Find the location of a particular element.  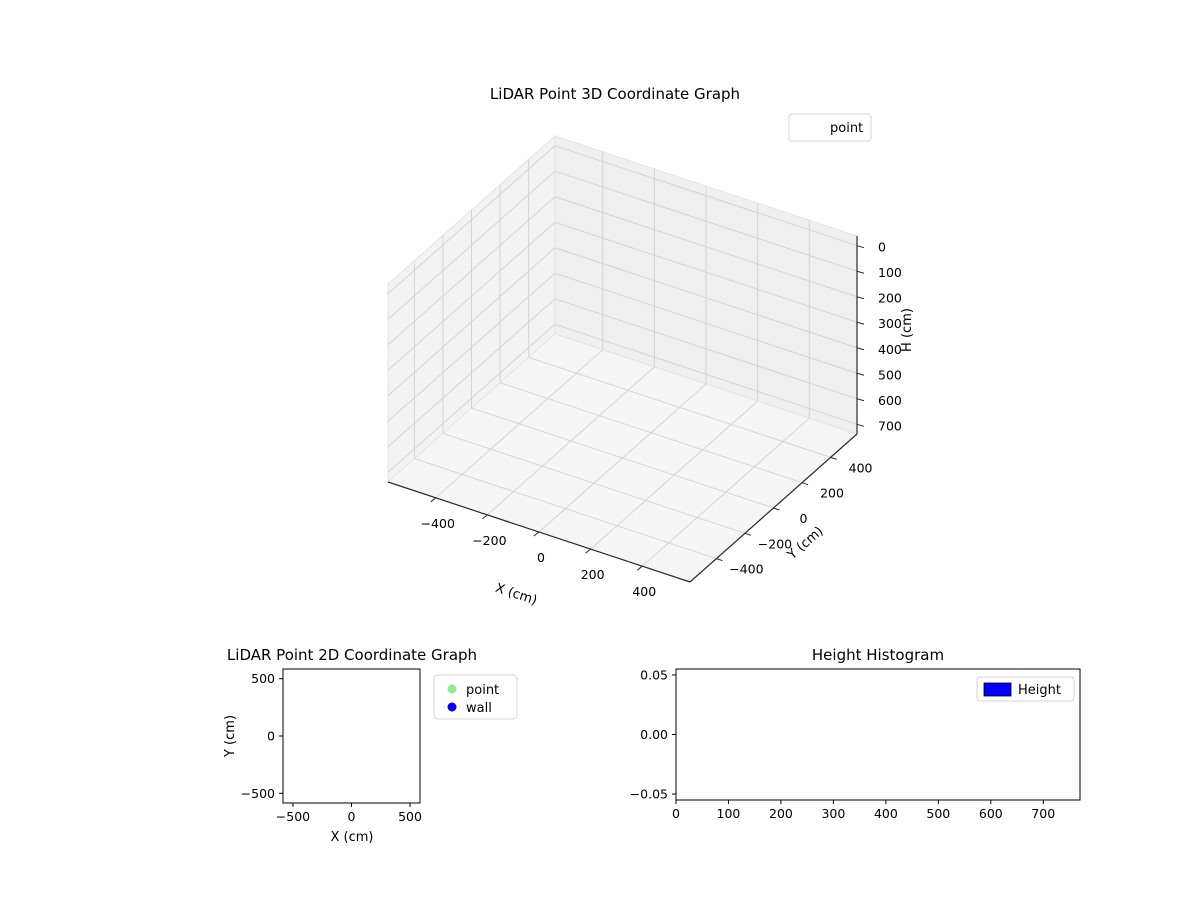

y-tick-label: −0.05 is located at coordinates (649, 794).